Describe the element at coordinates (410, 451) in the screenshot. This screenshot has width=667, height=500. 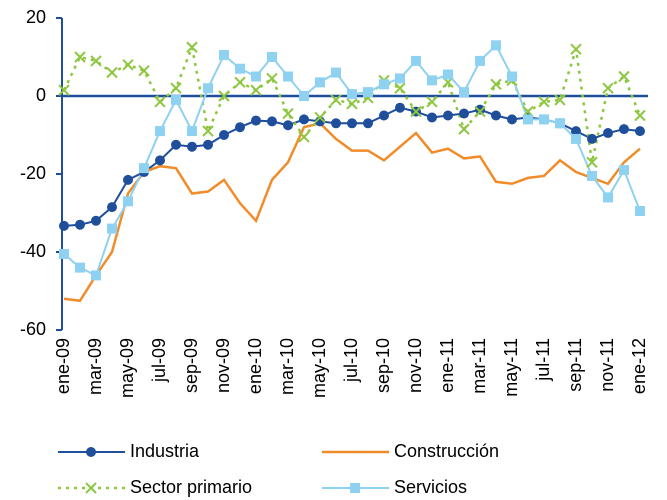
I see `legend-item: Construcción` at that location.